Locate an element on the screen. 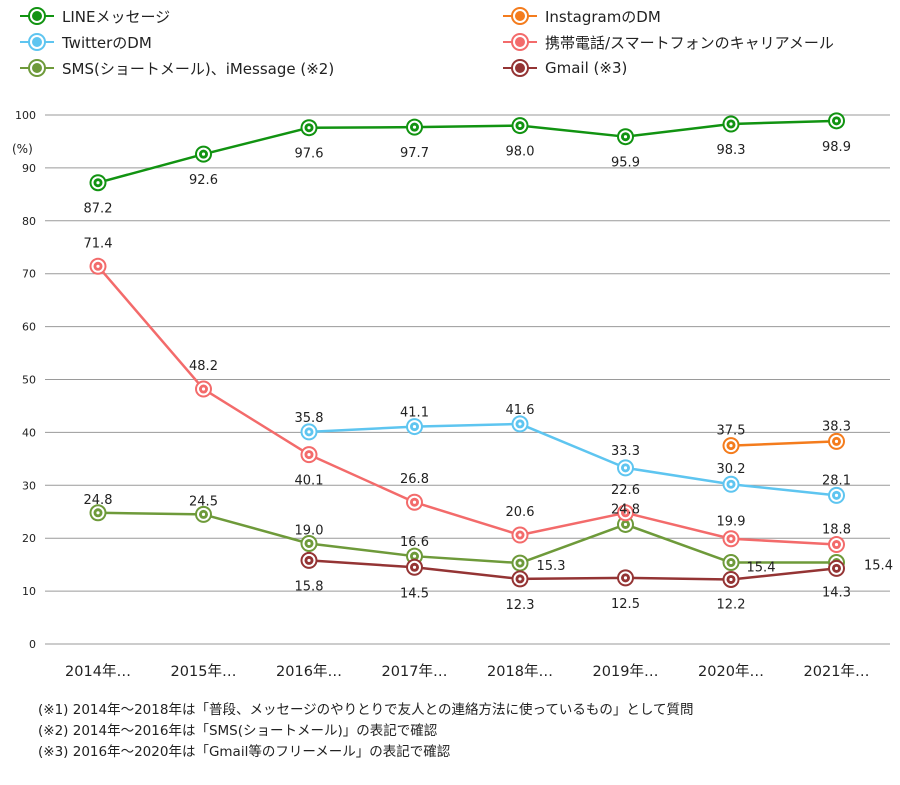 The height and width of the screenshot is (785, 900). legend-item-sms: SMS(ショートメール)、iMessage (※2) is located at coordinates (177, 68).